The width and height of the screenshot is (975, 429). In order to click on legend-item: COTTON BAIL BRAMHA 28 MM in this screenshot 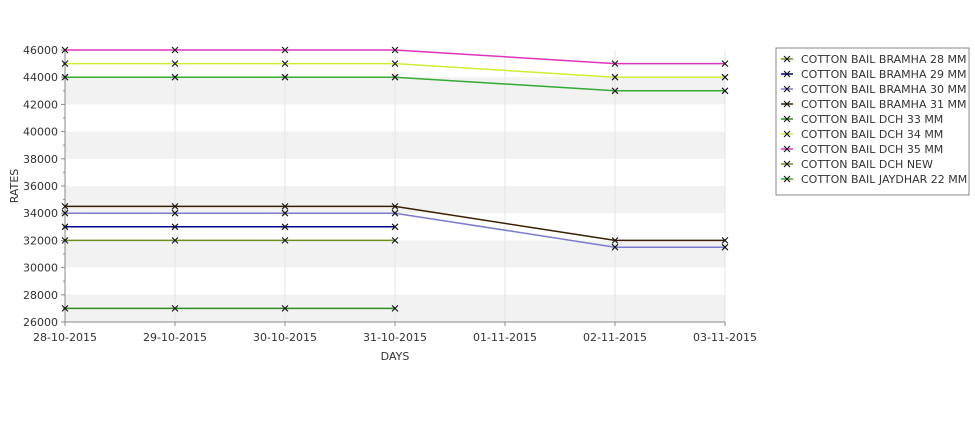, I will do `click(873, 59)`.